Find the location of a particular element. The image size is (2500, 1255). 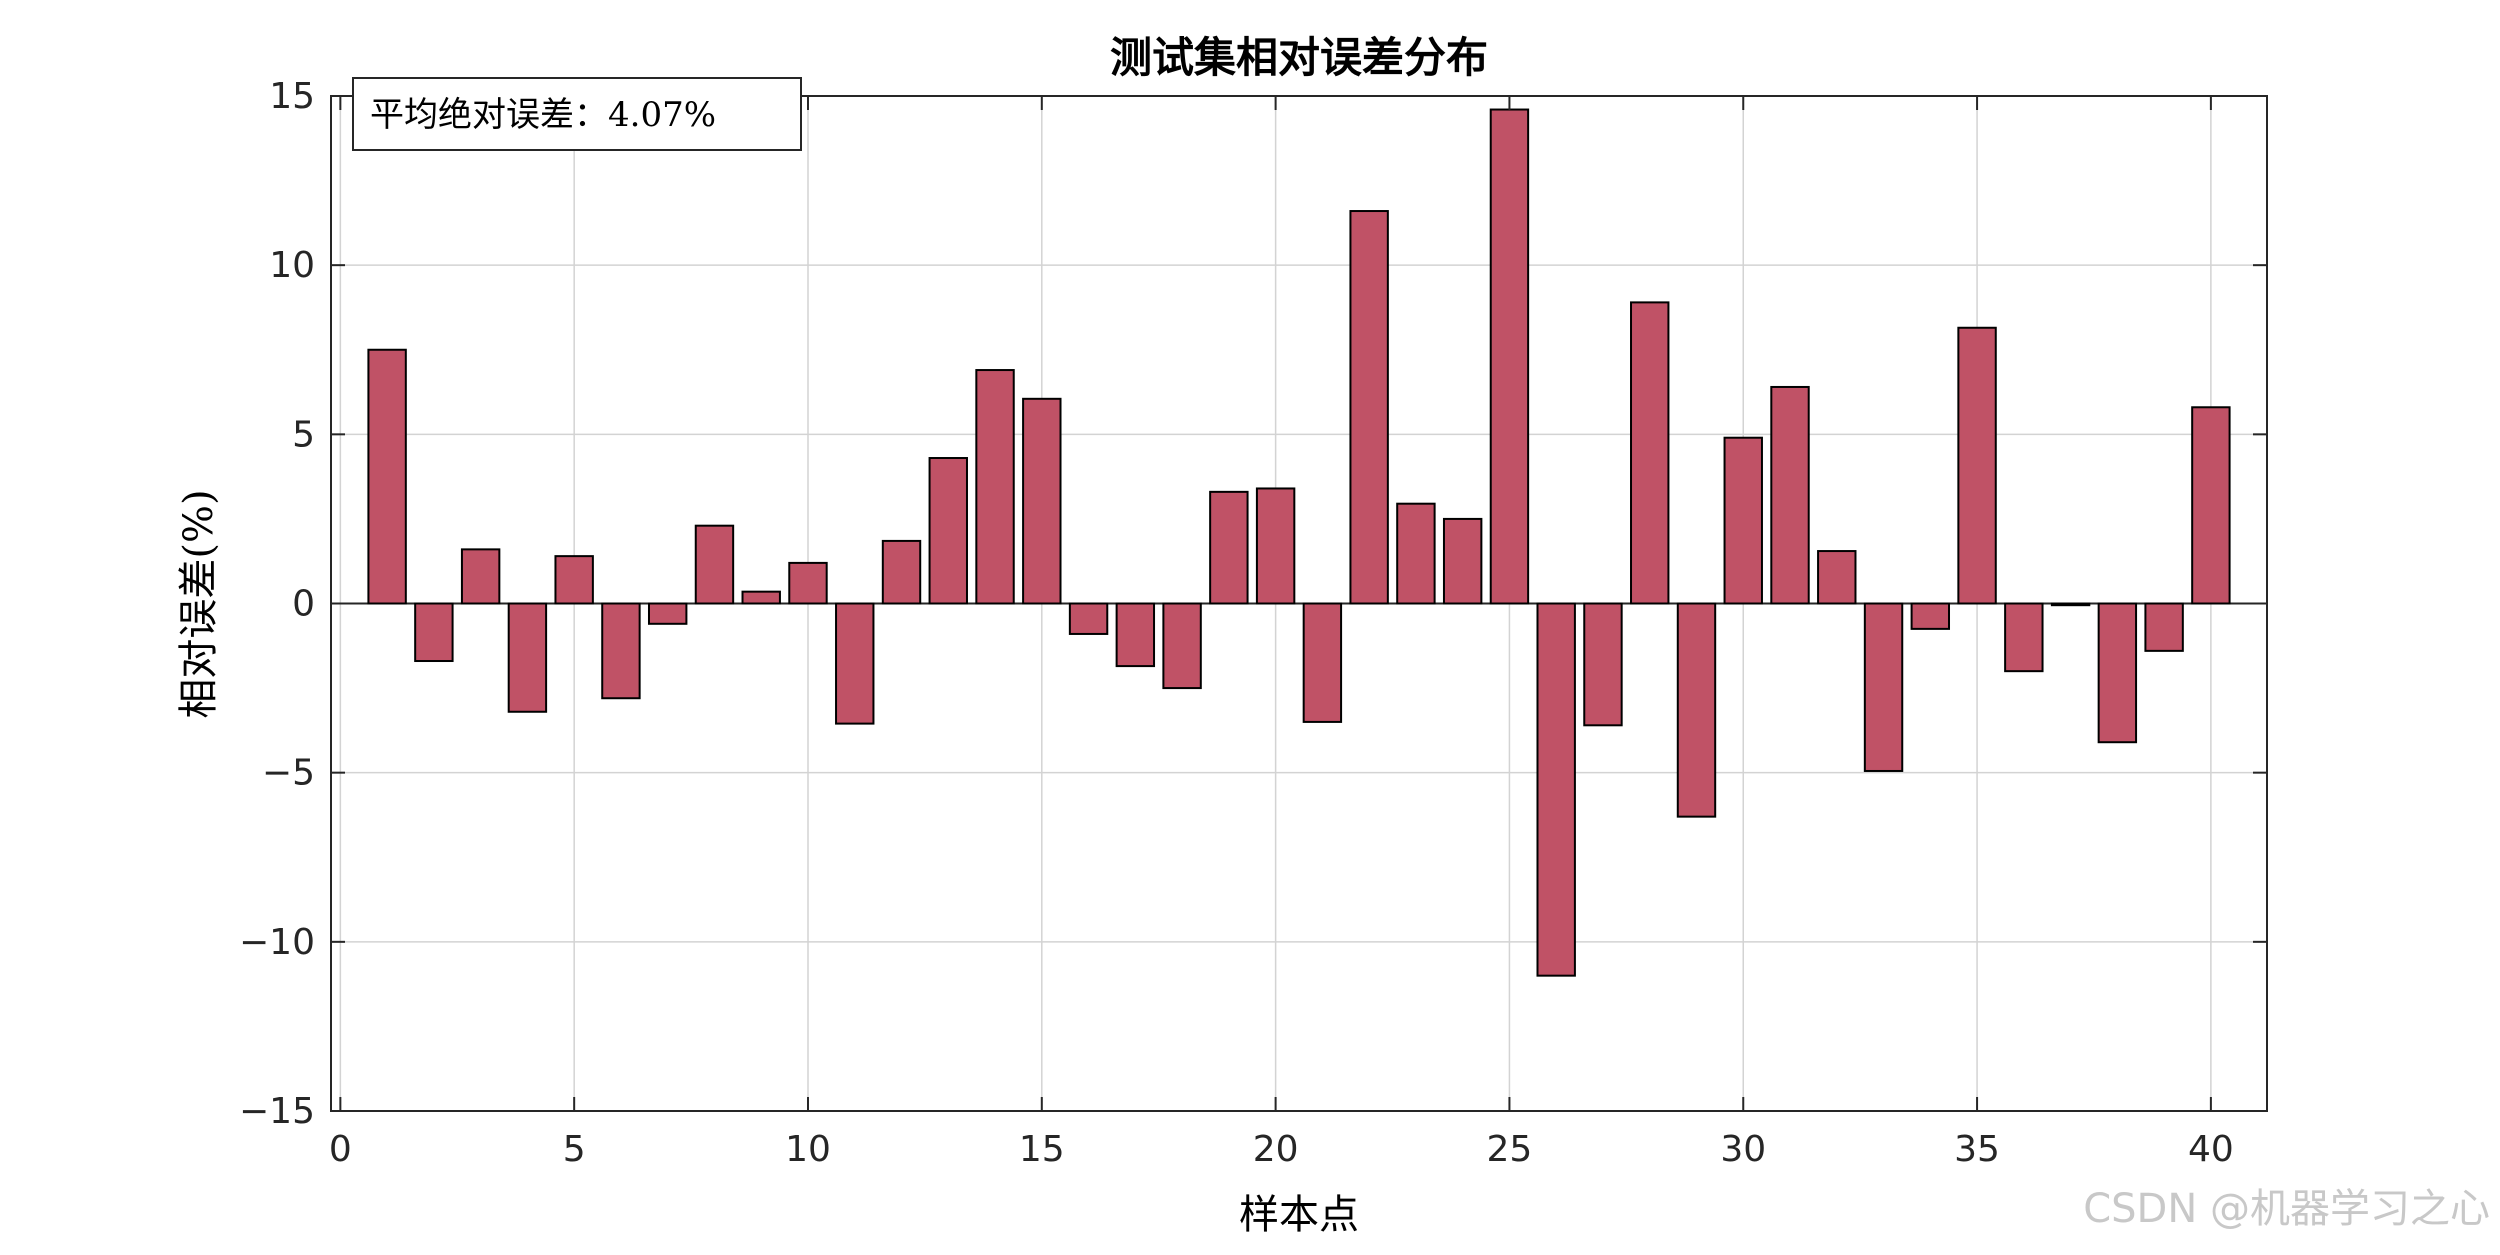

x-axis-label: 样本点 is located at coordinates (1299, 1215).